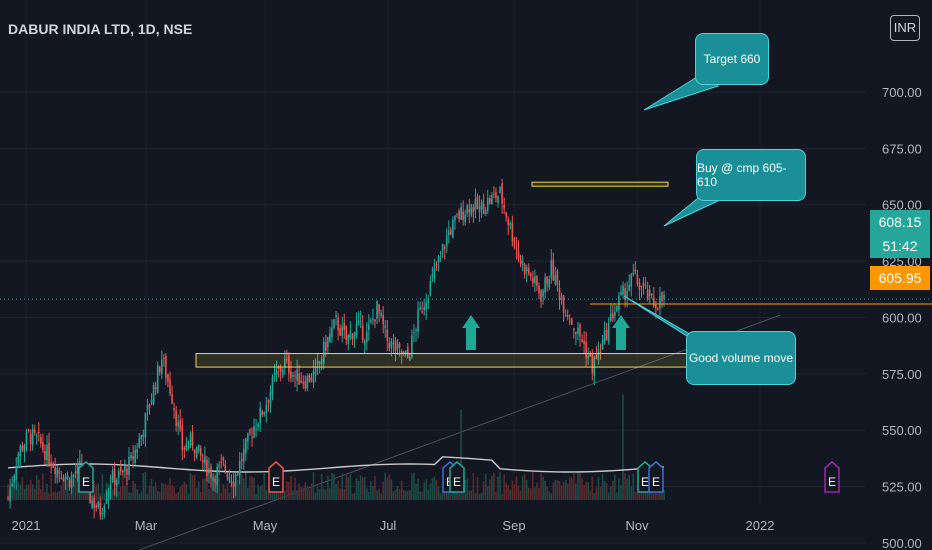 This screenshot has height=550, width=932. I want to click on y-tick-label: 675.00, so click(902, 148).